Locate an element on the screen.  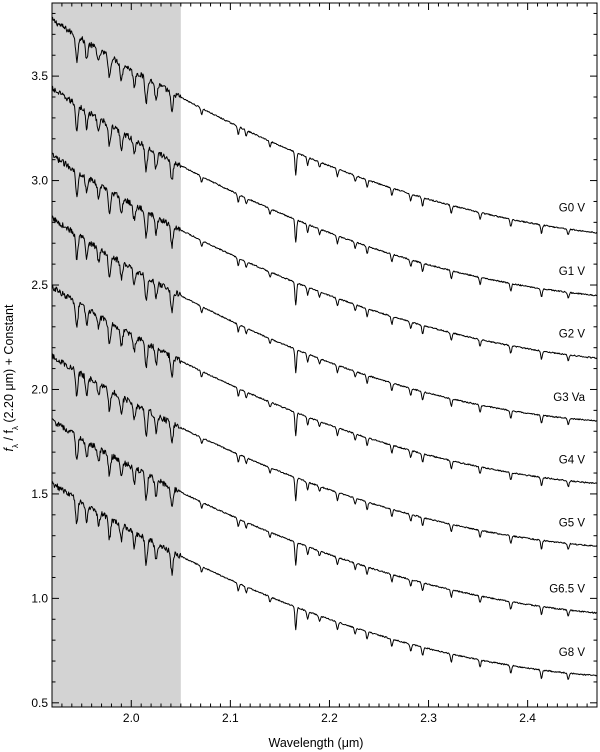
y-tick-label: 1.5 is located at coordinates (39, 494).